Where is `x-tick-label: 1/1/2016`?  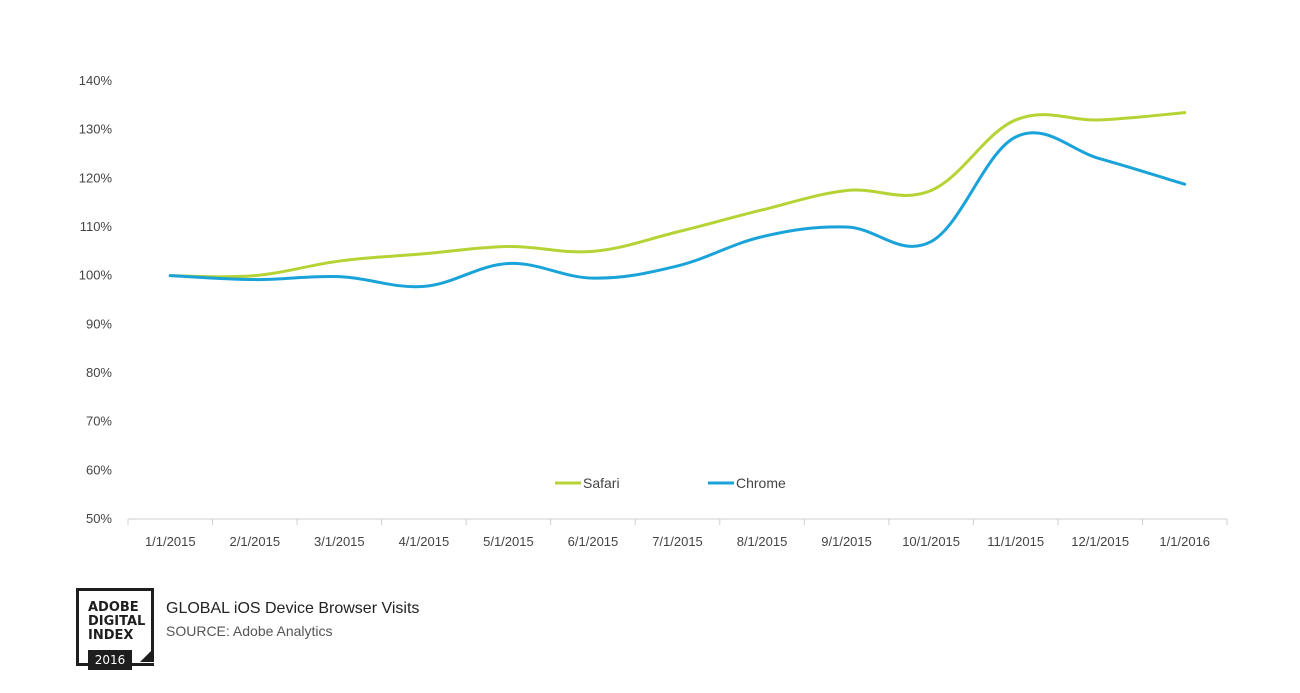 x-tick-label: 1/1/2016 is located at coordinates (1184, 541).